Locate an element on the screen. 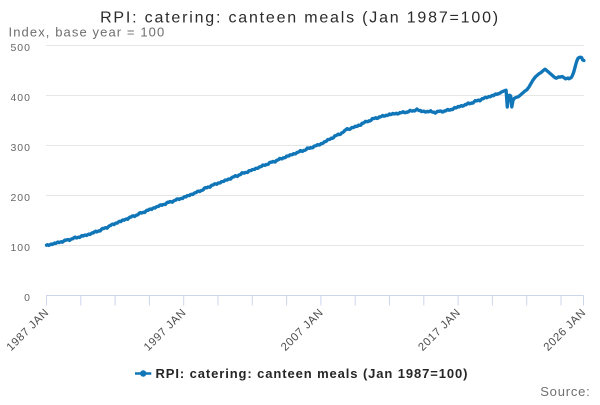 The image size is (600, 405). svg-text: Source: is located at coordinates (565, 391).